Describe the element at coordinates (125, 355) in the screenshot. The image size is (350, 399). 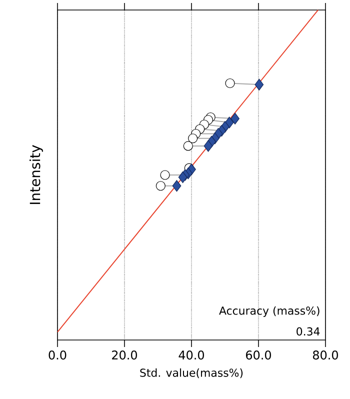
I see `x-tick-label: 20.0` at that location.